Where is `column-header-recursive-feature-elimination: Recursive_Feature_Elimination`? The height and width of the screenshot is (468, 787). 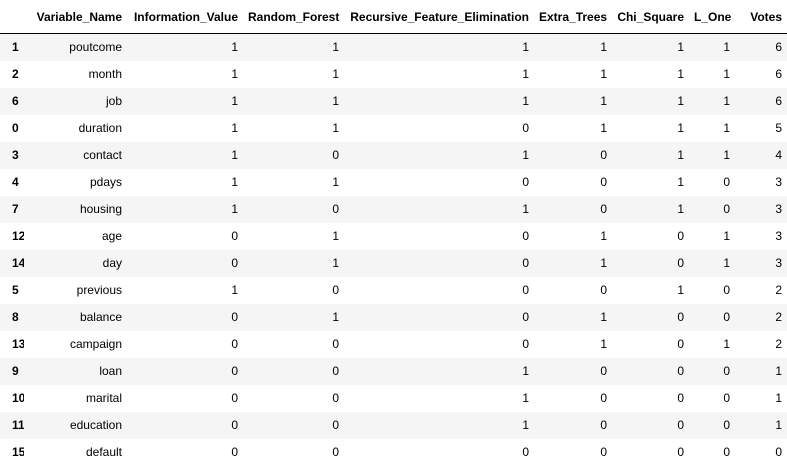 column-header-recursive-feature-elimination: Recursive_Feature_Elimination is located at coordinates (439, 17).